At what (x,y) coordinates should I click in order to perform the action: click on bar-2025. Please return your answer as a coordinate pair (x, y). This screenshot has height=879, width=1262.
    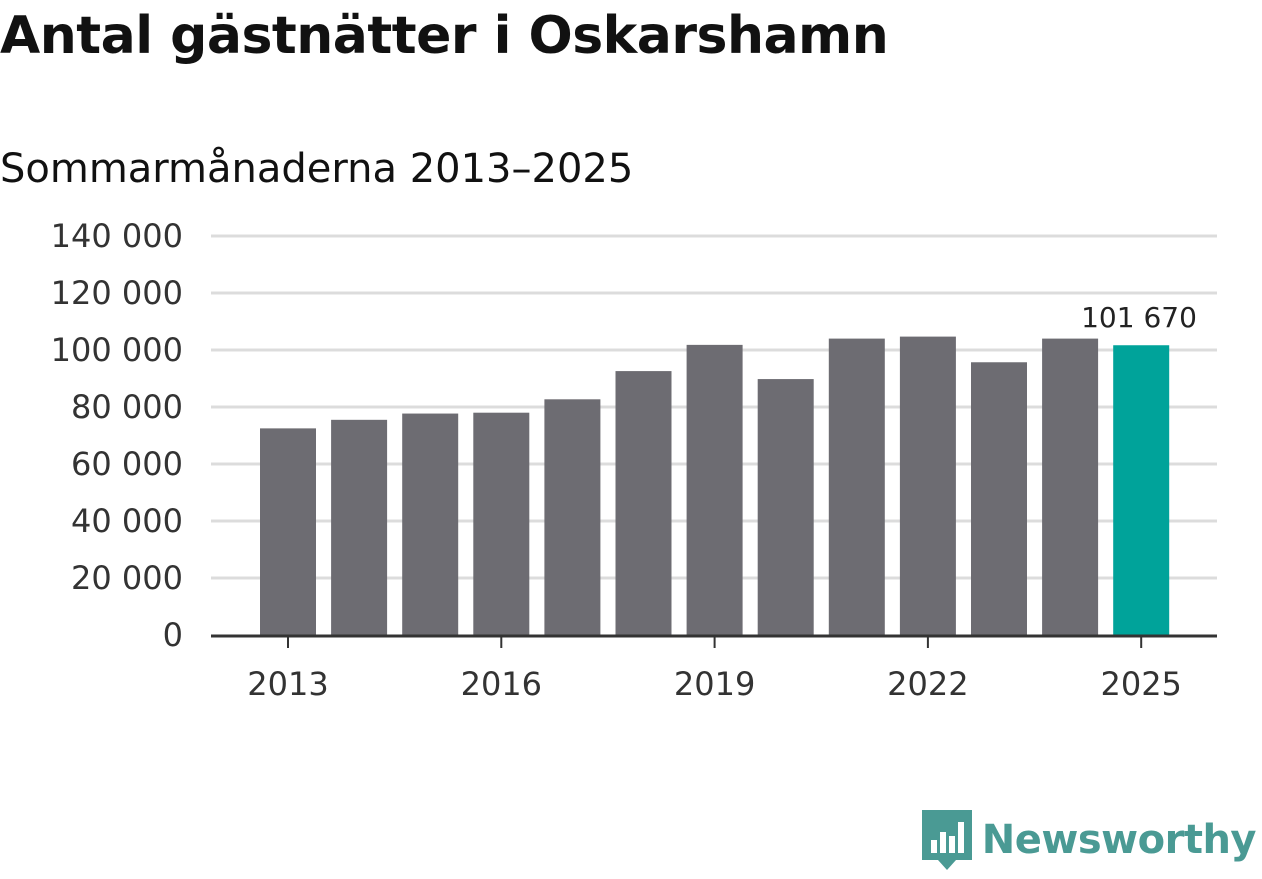
    Looking at the image, I should click on (1141, 490).